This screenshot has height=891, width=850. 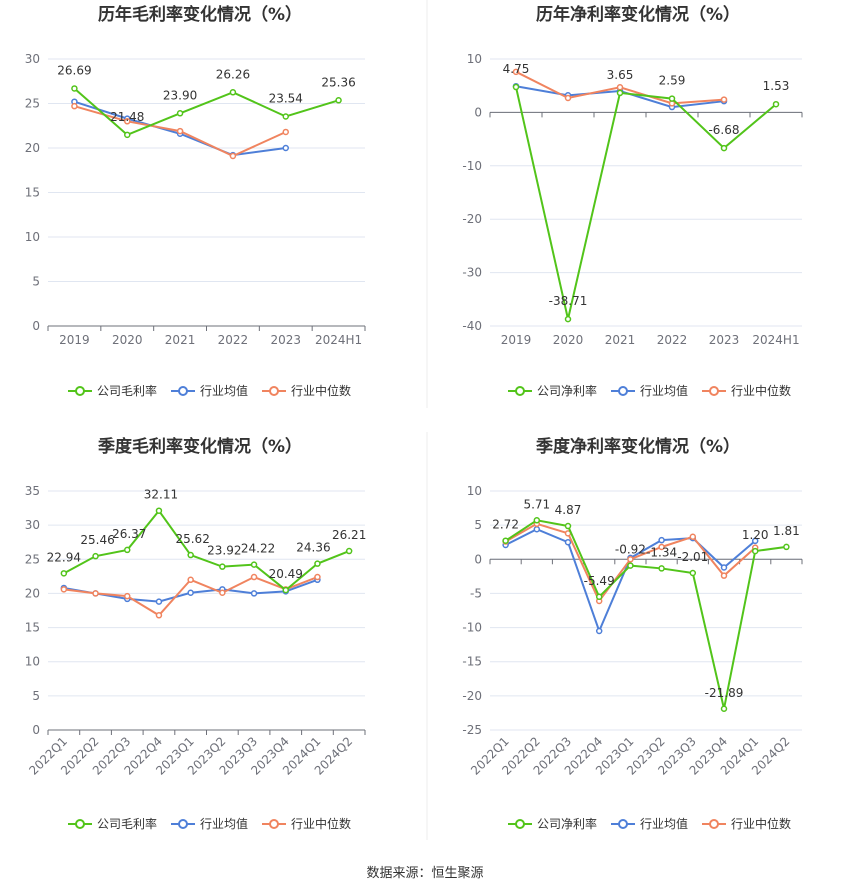 What do you see at coordinates (233, 74) in the screenshot?
I see `data-label: 26.26` at bounding box center [233, 74].